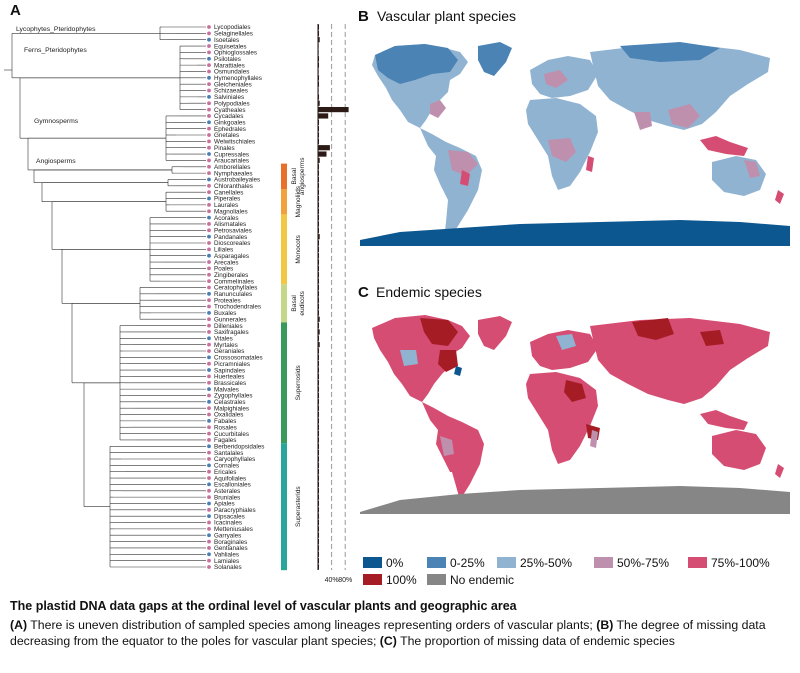 This screenshot has height=673, width=800. What do you see at coordinates (227, 199) in the screenshot?
I see `order-label: Piperales` at bounding box center [227, 199].